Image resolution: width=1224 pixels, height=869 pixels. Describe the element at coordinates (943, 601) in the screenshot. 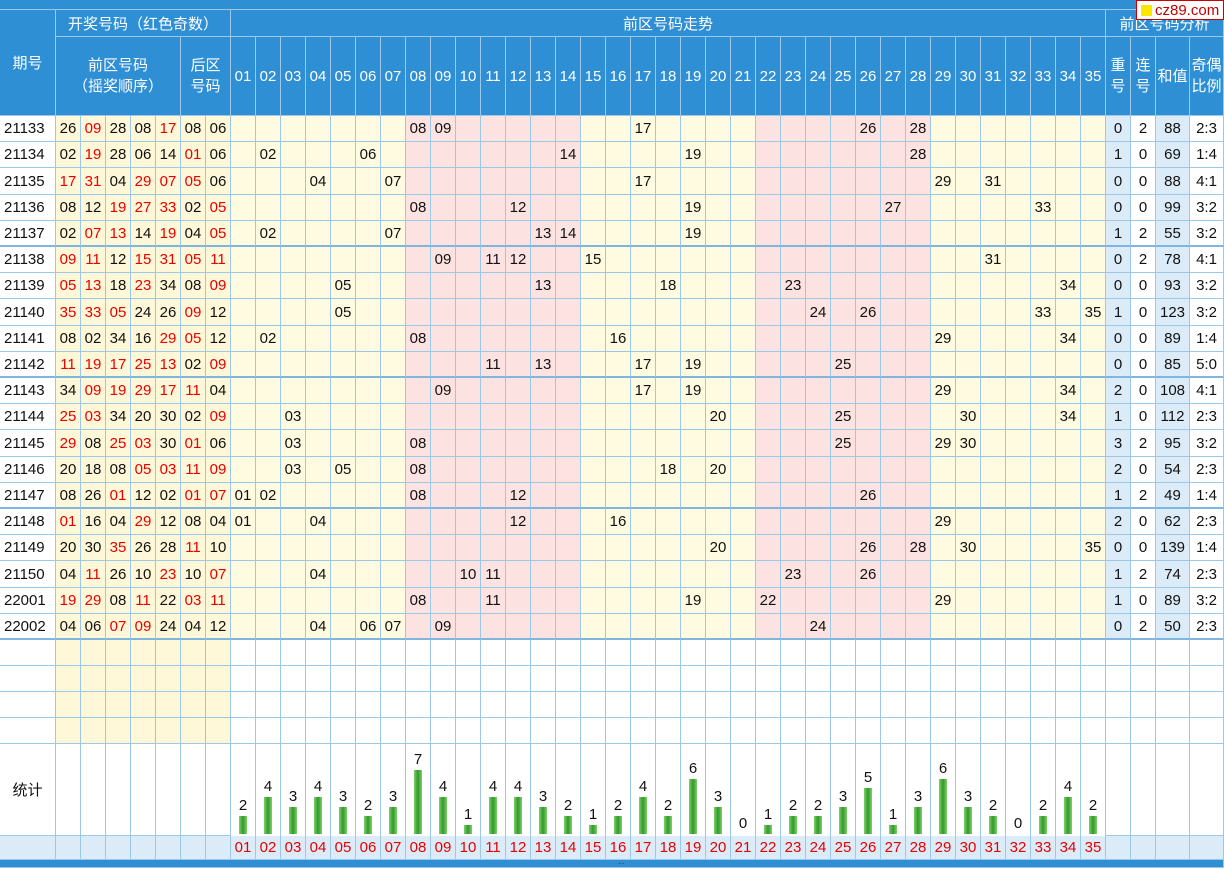

I see `trend-hit: 29` at that location.